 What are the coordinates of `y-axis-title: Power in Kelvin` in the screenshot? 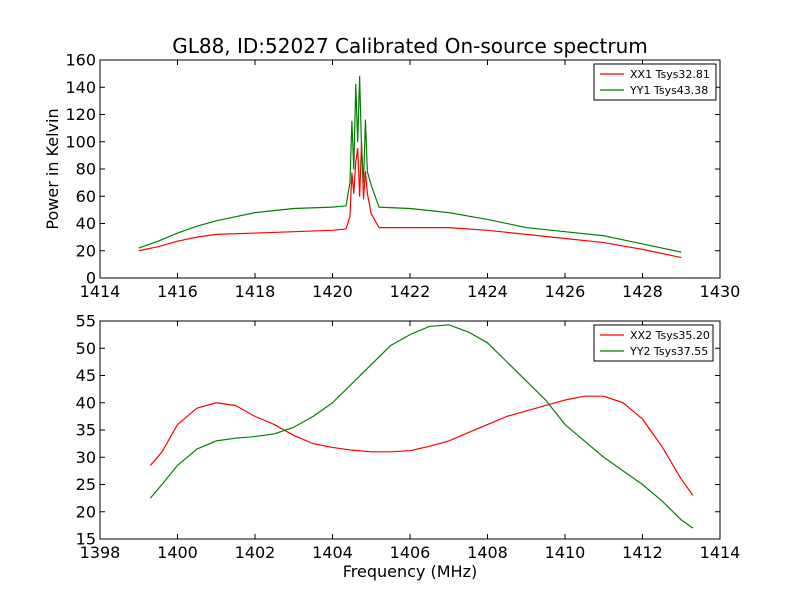 It's located at (52, 168).